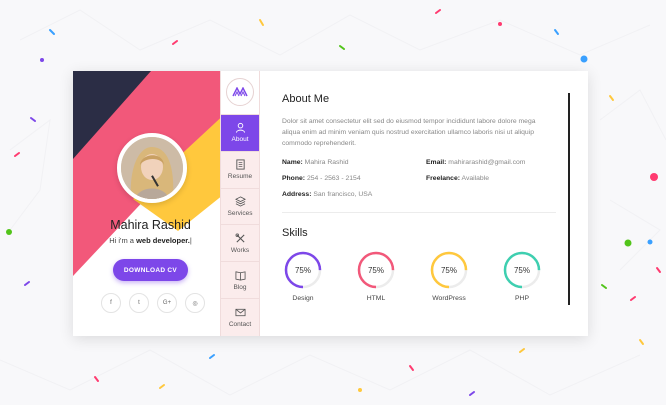 The image size is (666, 405). What do you see at coordinates (376, 298) in the screenshot?
I see `skill-label: HTML` at bounding box center [376, 298].